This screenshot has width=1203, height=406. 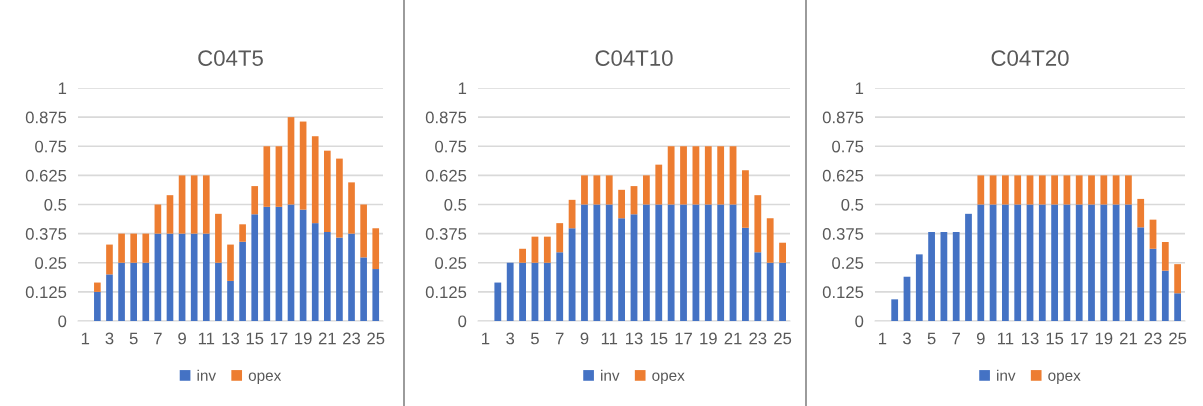 I want to click on chart-title: C04T20, so click(x=1030, y=58).